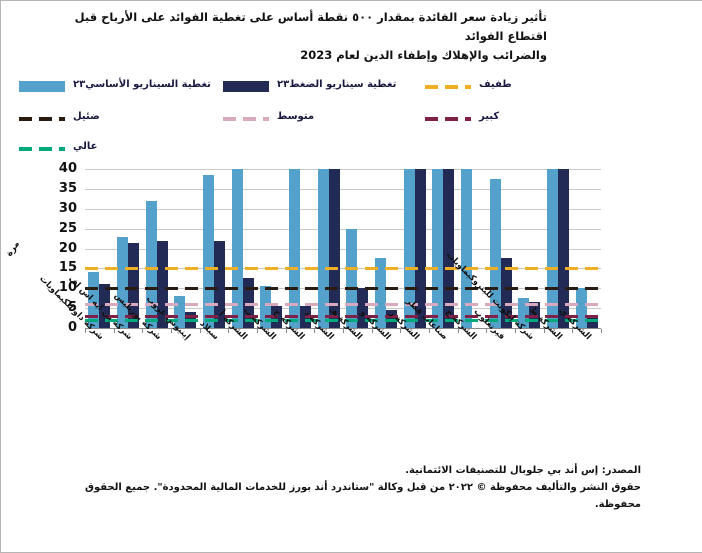 The height and width of the screenshot is (553, 702). I want to click on x-axis-line, so click(343, 328).